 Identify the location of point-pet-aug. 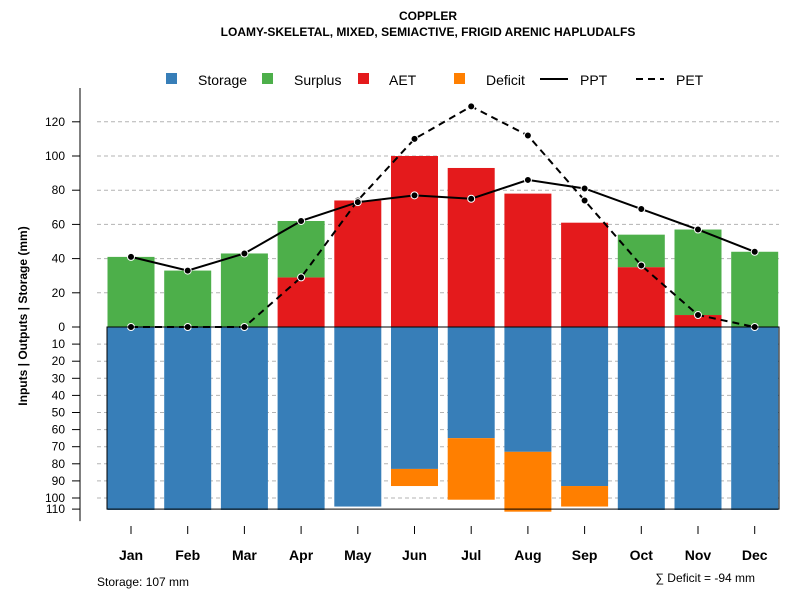
(527, 135).